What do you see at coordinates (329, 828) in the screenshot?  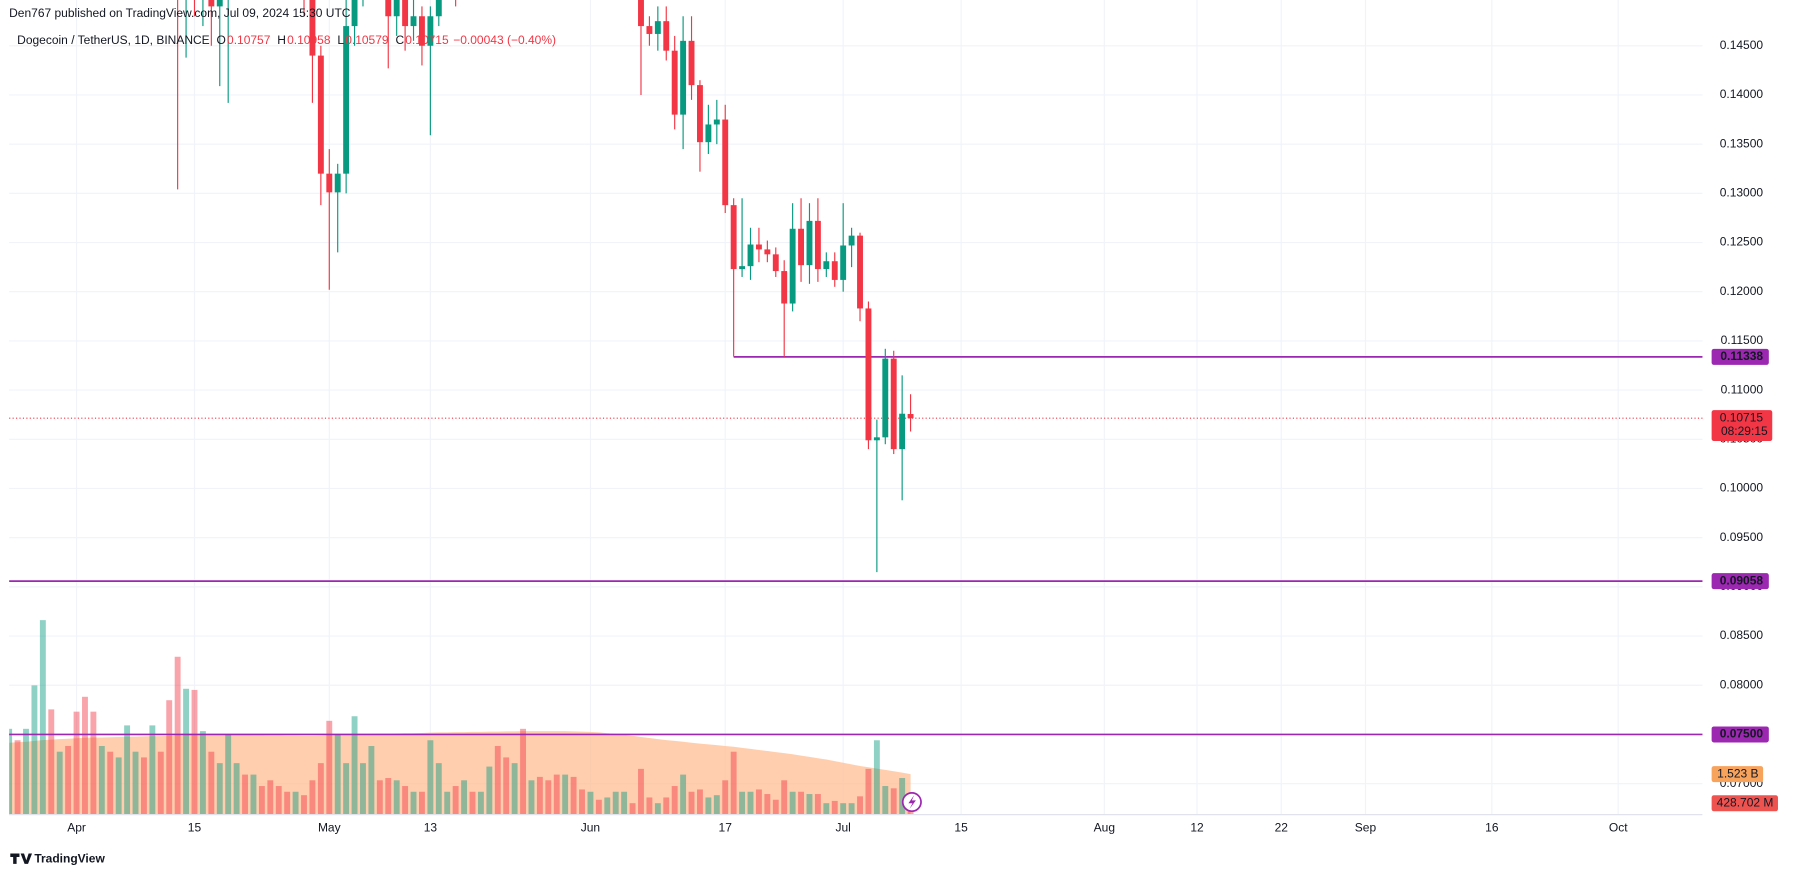 I see `x-tick-label: May` at bounding box center [329, 828].